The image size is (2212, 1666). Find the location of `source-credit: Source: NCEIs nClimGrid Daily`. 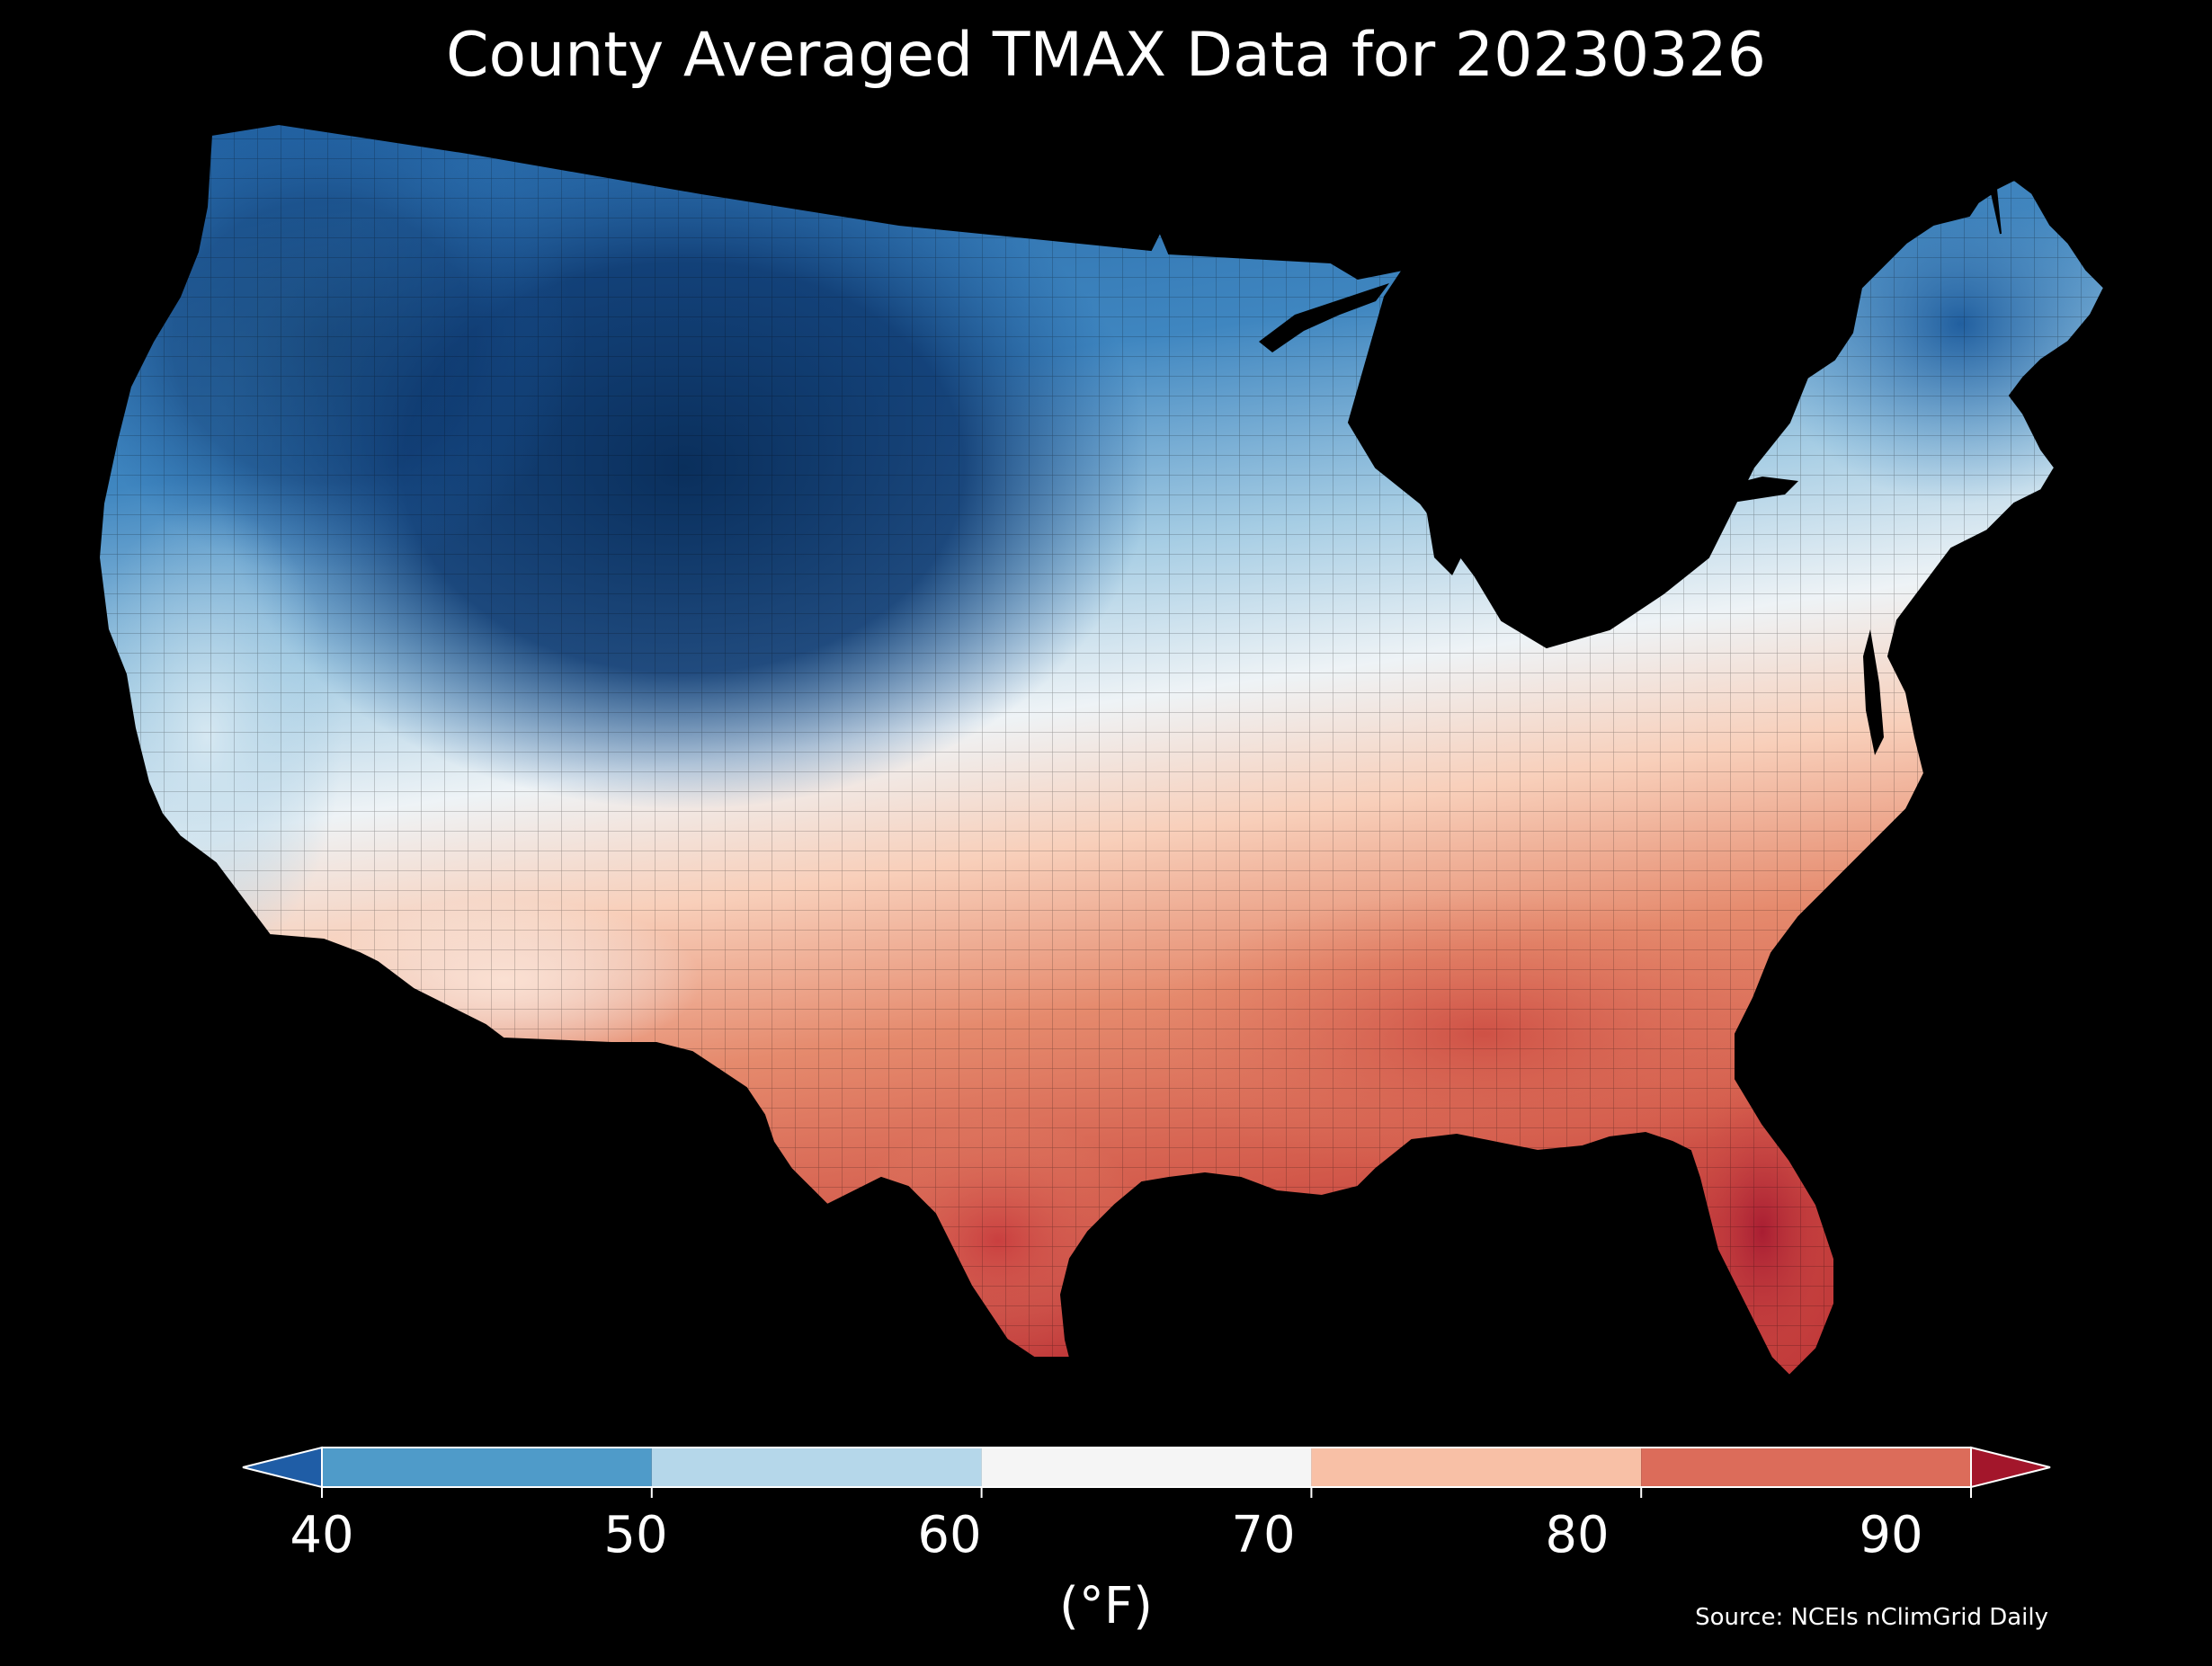

source-credit: Source: NCEIs nClimGrid Daily is located at coordinates (1871, 1617).